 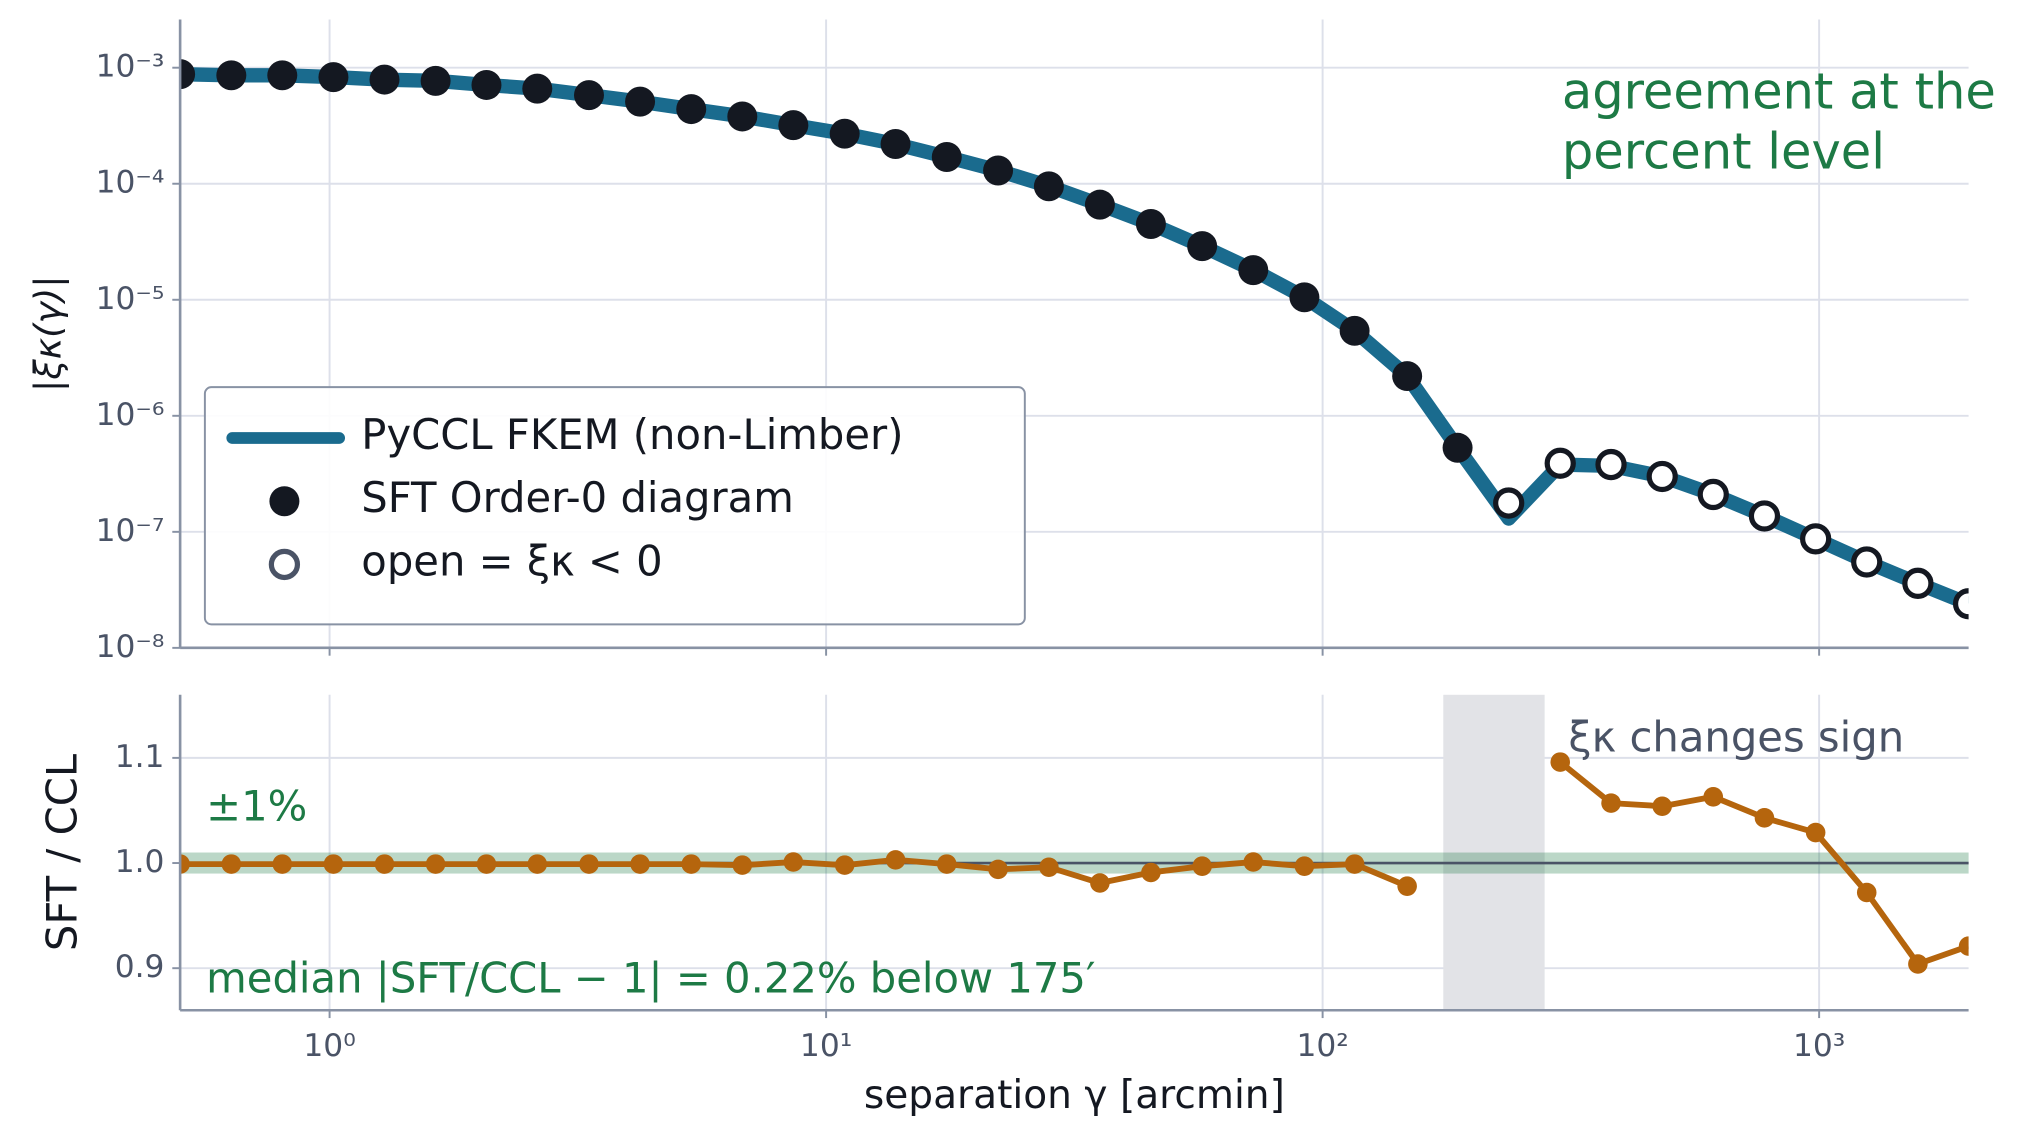 I want to click on y-axis-label: SFT / CCL, so click(x=61, y=852).